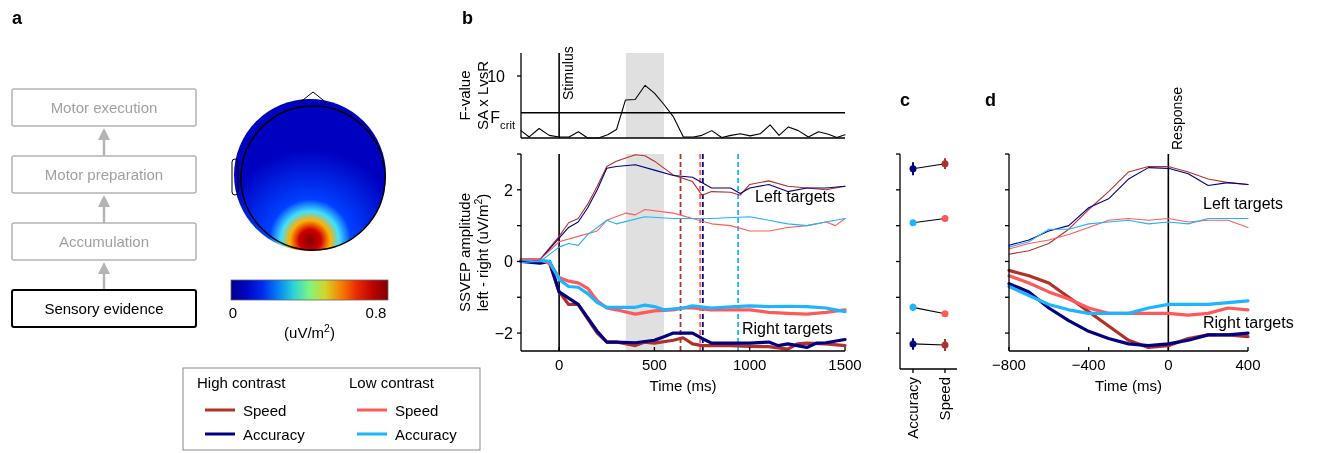  What do you see at coordinates (309, 331) in the screenshot?
I see `color-bar-title: (uV/m$^{2}$)` at bounding box center [309, 331].